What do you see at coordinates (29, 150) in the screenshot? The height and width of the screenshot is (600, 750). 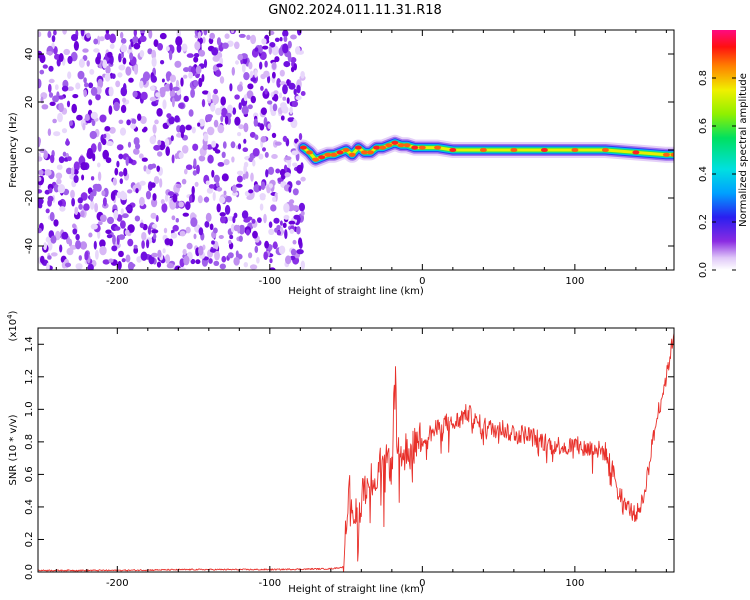 I see `spectrogram-y-tick-label: 0` at bounding box center [29, 150].